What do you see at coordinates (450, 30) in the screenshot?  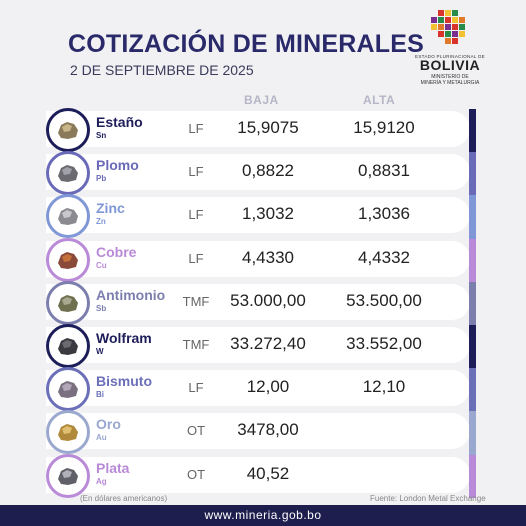 I see `bolivia-emblem-icon` at bounding box center [450, 30].